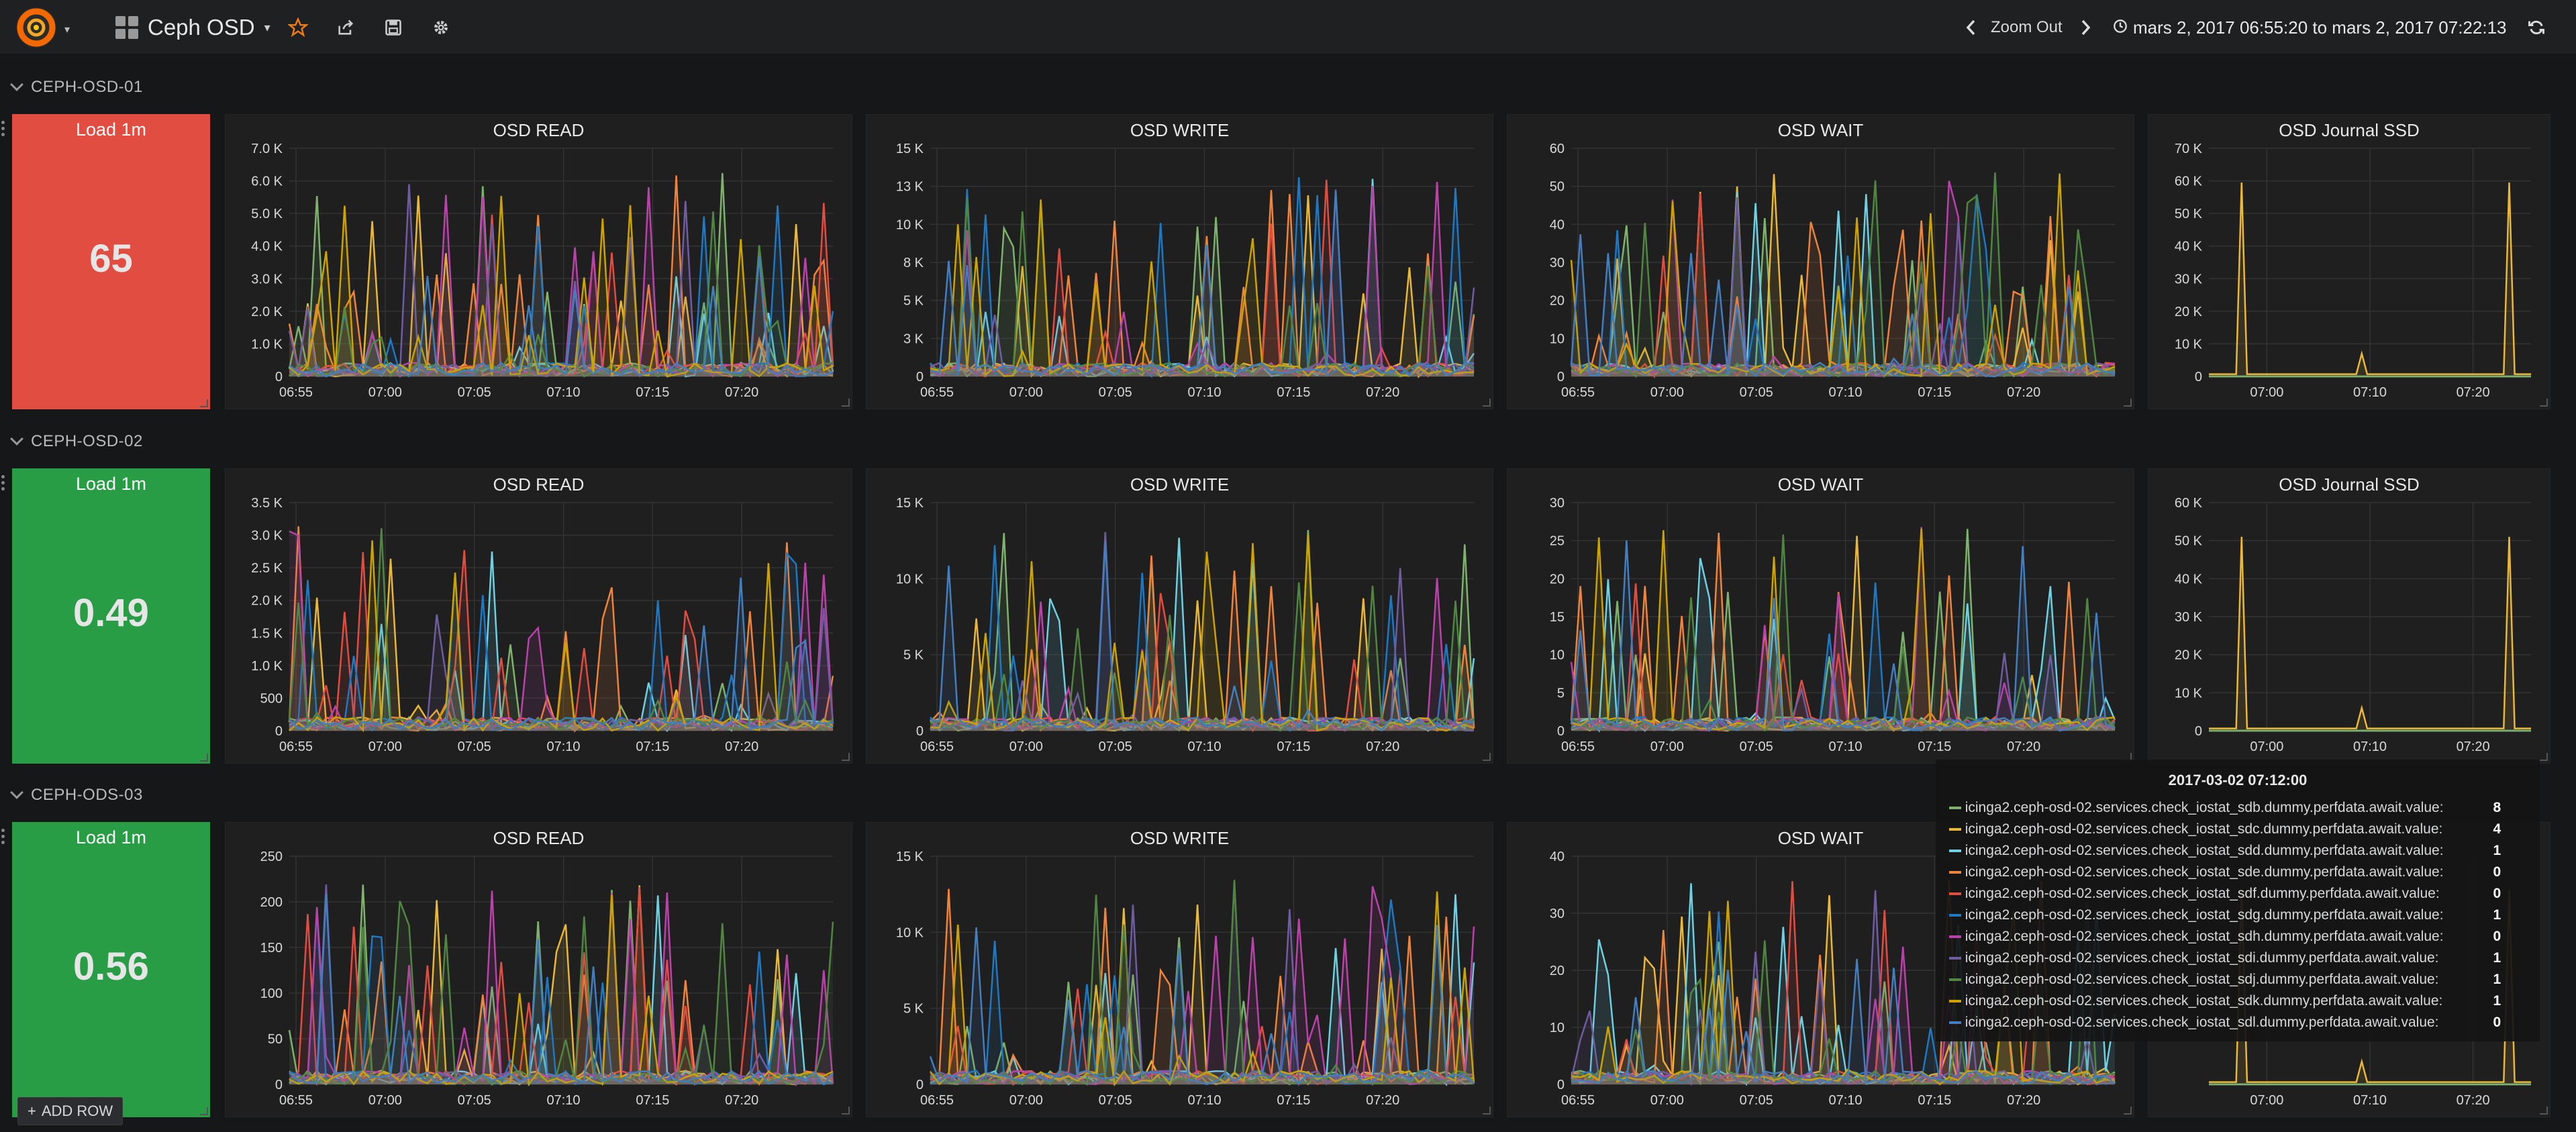  I want to click on refresh-icon, so click(2536, 27).